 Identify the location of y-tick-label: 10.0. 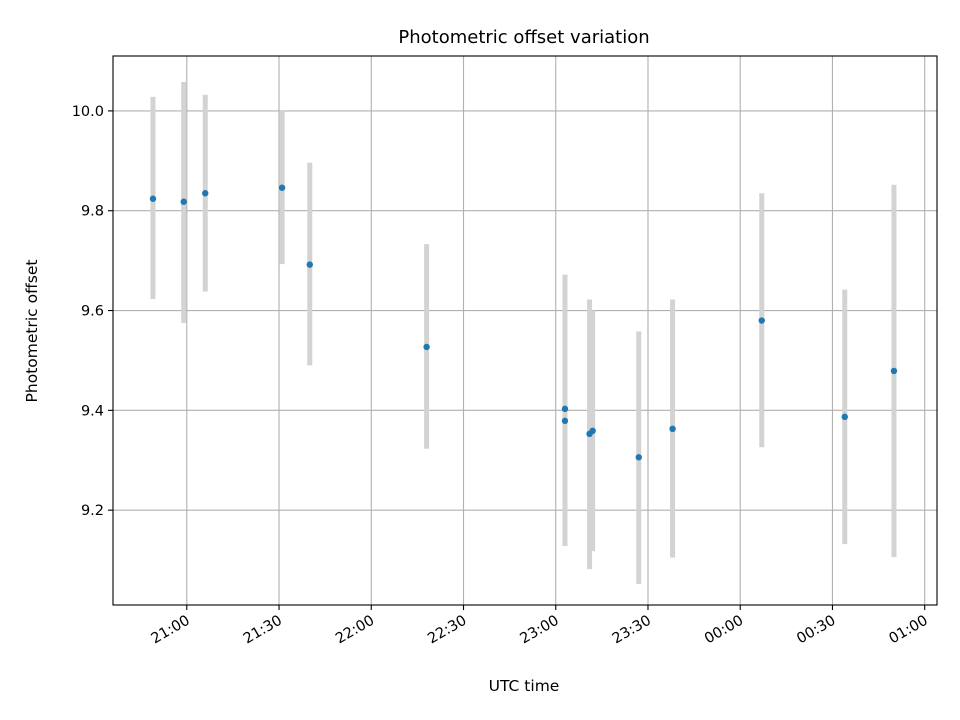
(88, 112).